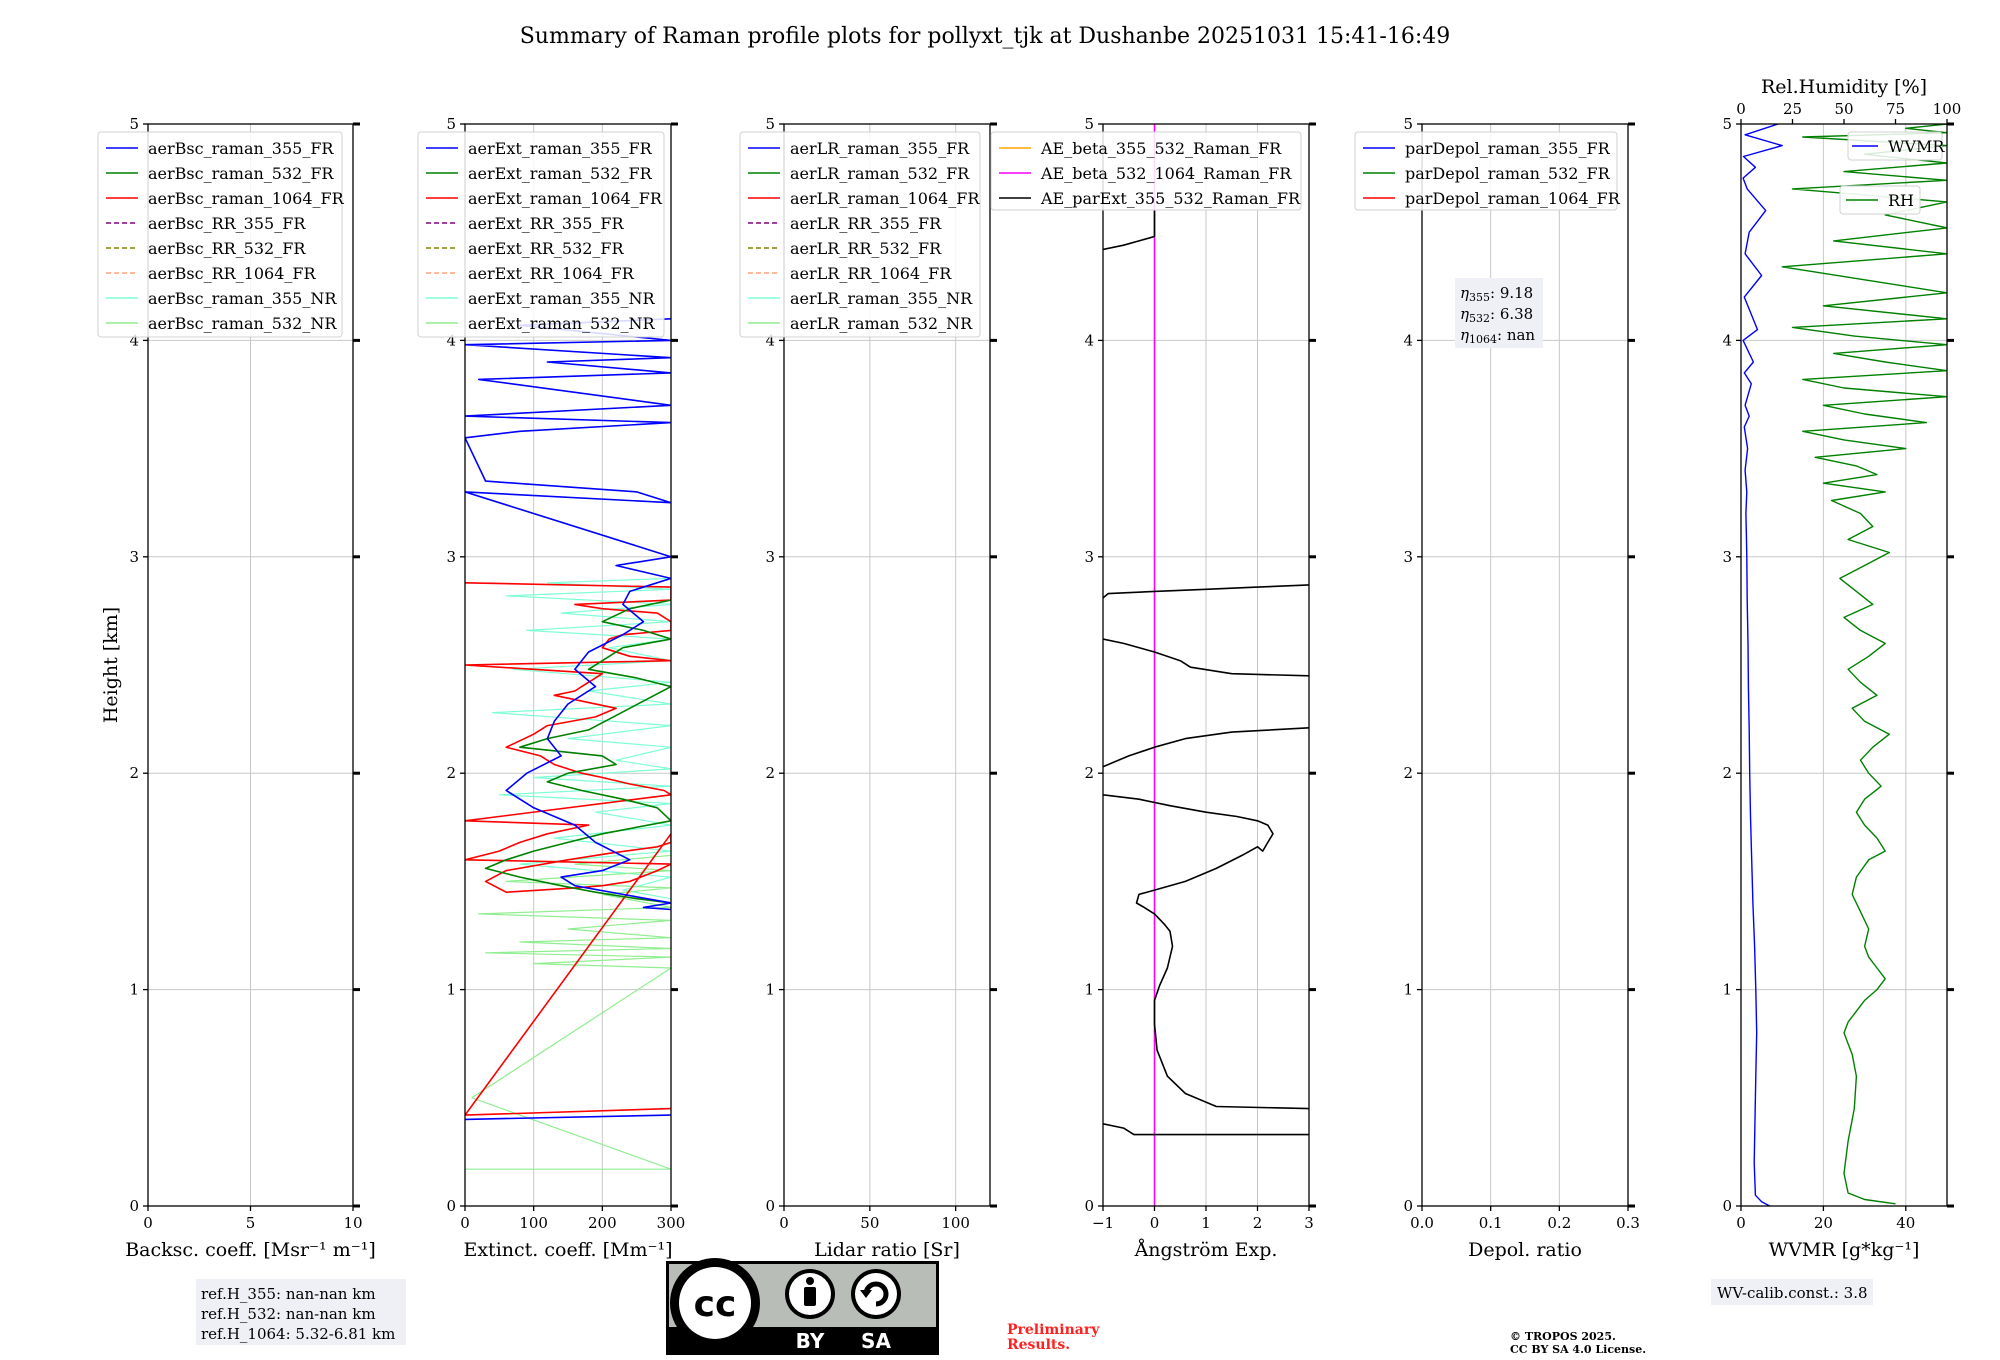  I want to click on bsc-legend-label: aerBsc_raman_355_FR, so click(241, 148).